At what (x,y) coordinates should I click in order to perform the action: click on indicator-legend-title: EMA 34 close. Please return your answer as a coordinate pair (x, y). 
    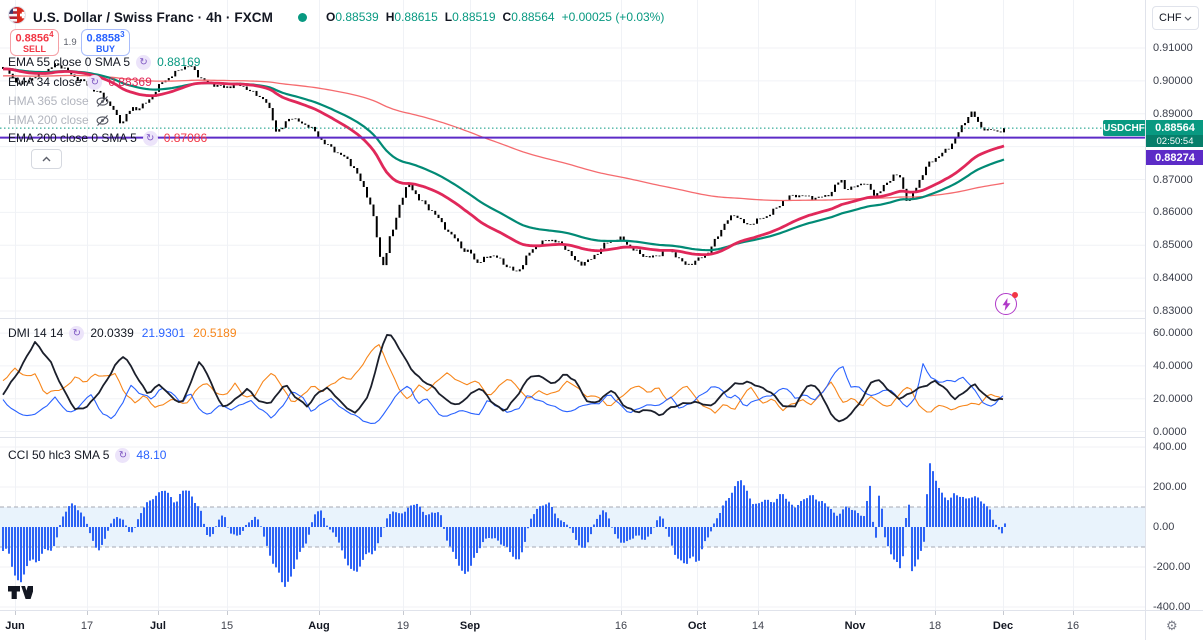
    Looking at the image, I should click on (45, 82).